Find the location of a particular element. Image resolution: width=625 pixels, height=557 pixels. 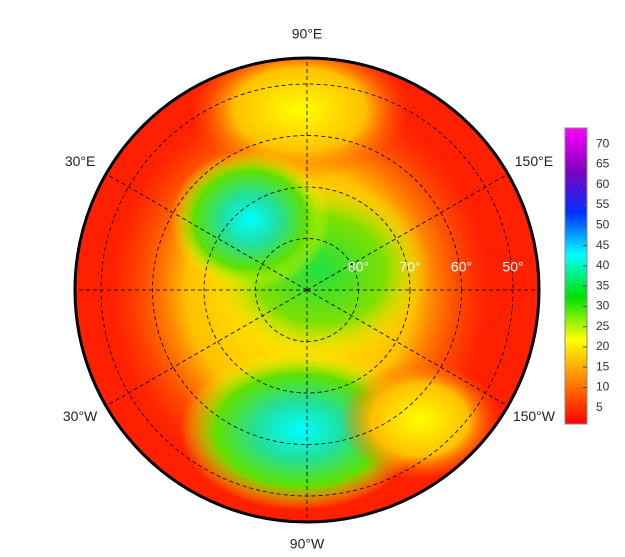

latitude-label: 80° is located at coordinates (358, 267).